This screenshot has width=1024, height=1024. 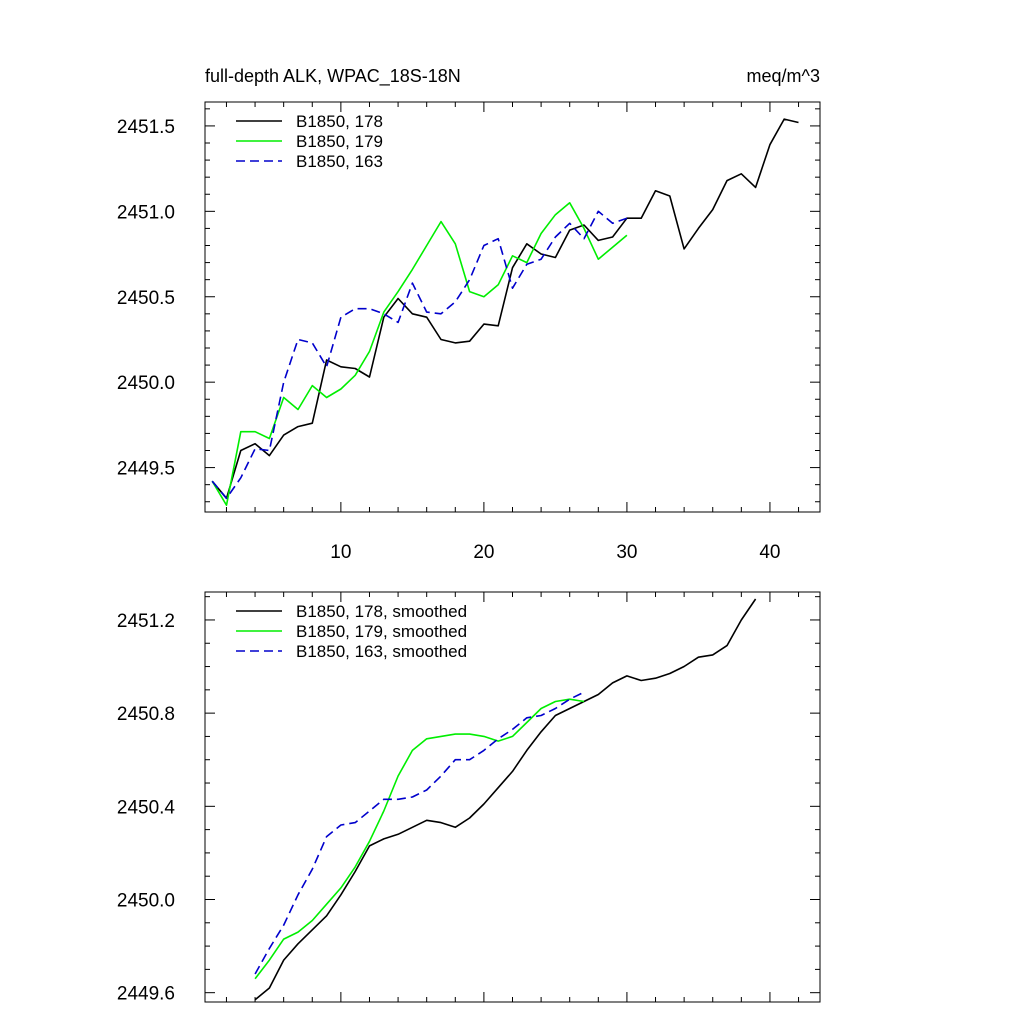 I want to click on legend-label: B1850, 178, smoothed, so click(x=381, y=611).